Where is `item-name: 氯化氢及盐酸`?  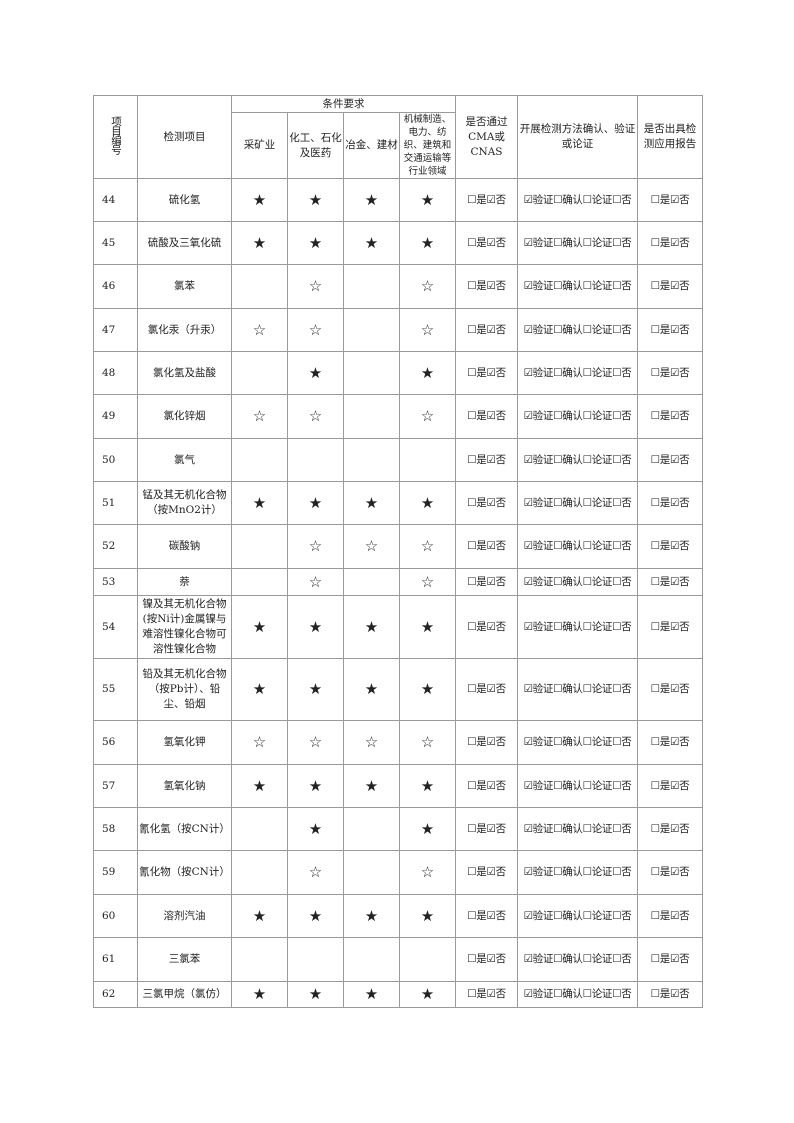 item-name: 氯化氢及盐酸 is located at coordinates (184, 373).